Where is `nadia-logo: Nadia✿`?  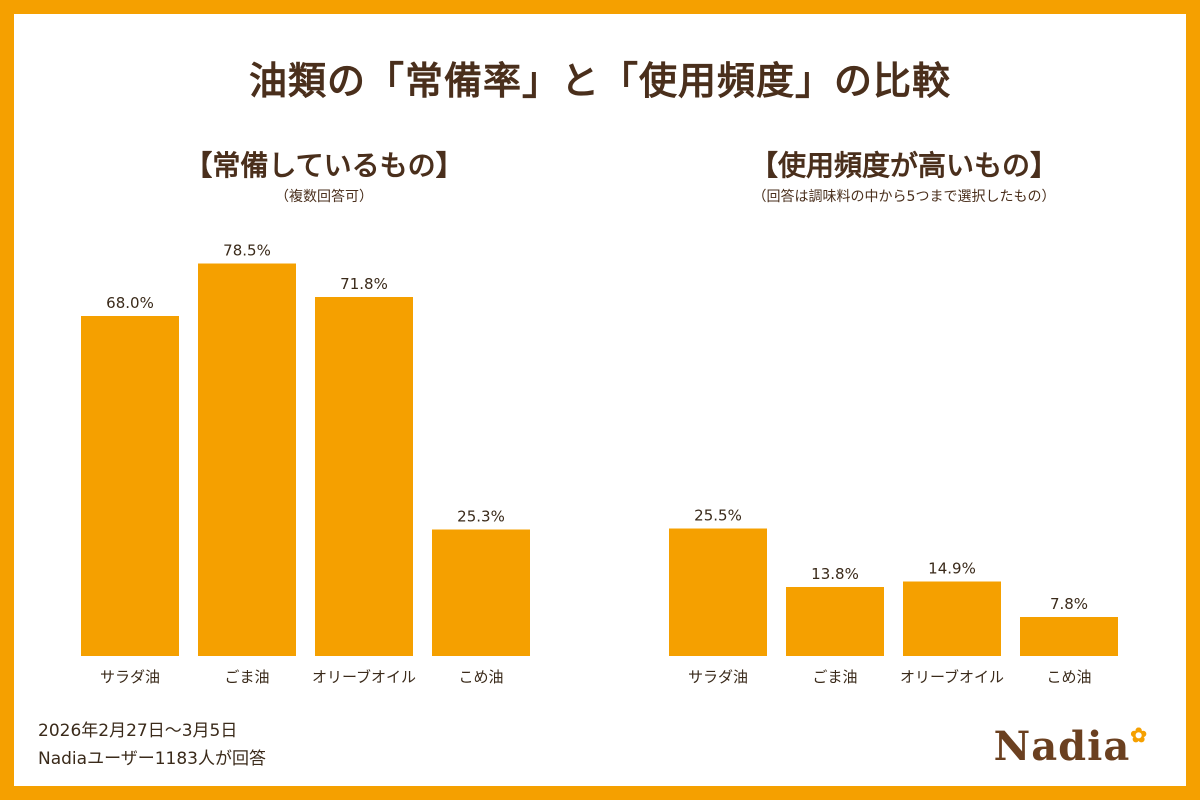 nadia-logo: Nadia✿ is located at coordinates (1071, 746).